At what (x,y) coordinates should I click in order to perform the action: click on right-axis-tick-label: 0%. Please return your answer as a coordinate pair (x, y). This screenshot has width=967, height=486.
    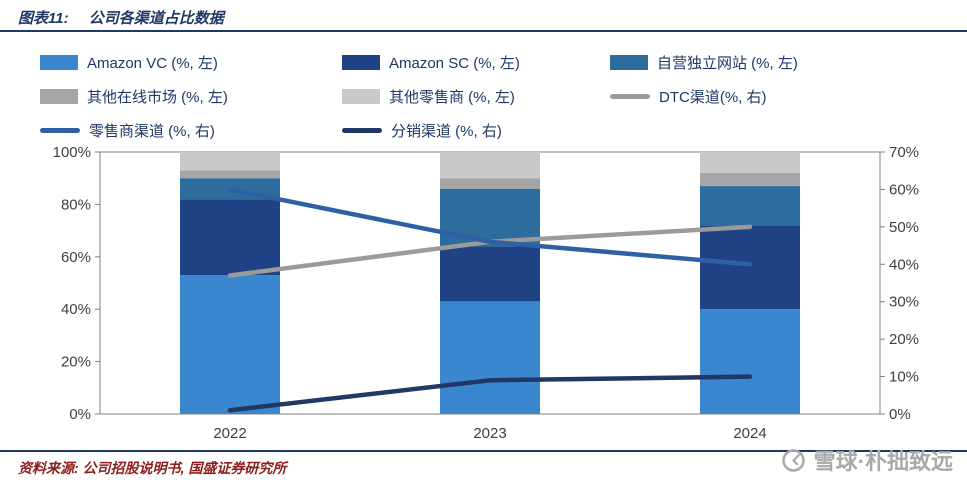
    Looking at the image, I should click on (900, 414).